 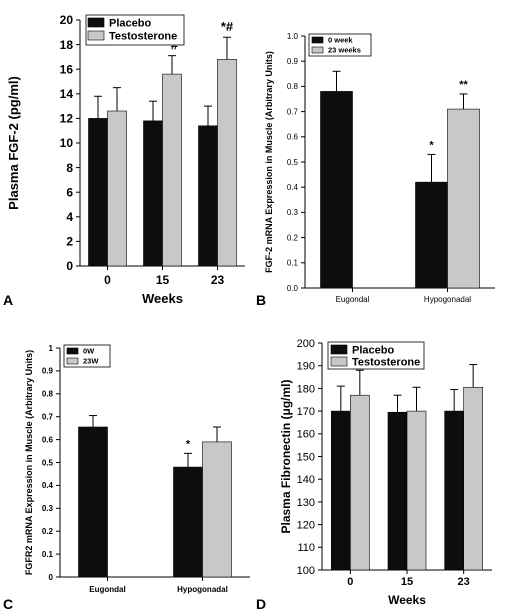 I want to click on y-tick-label: 0.5, so click(x=293, y=162).